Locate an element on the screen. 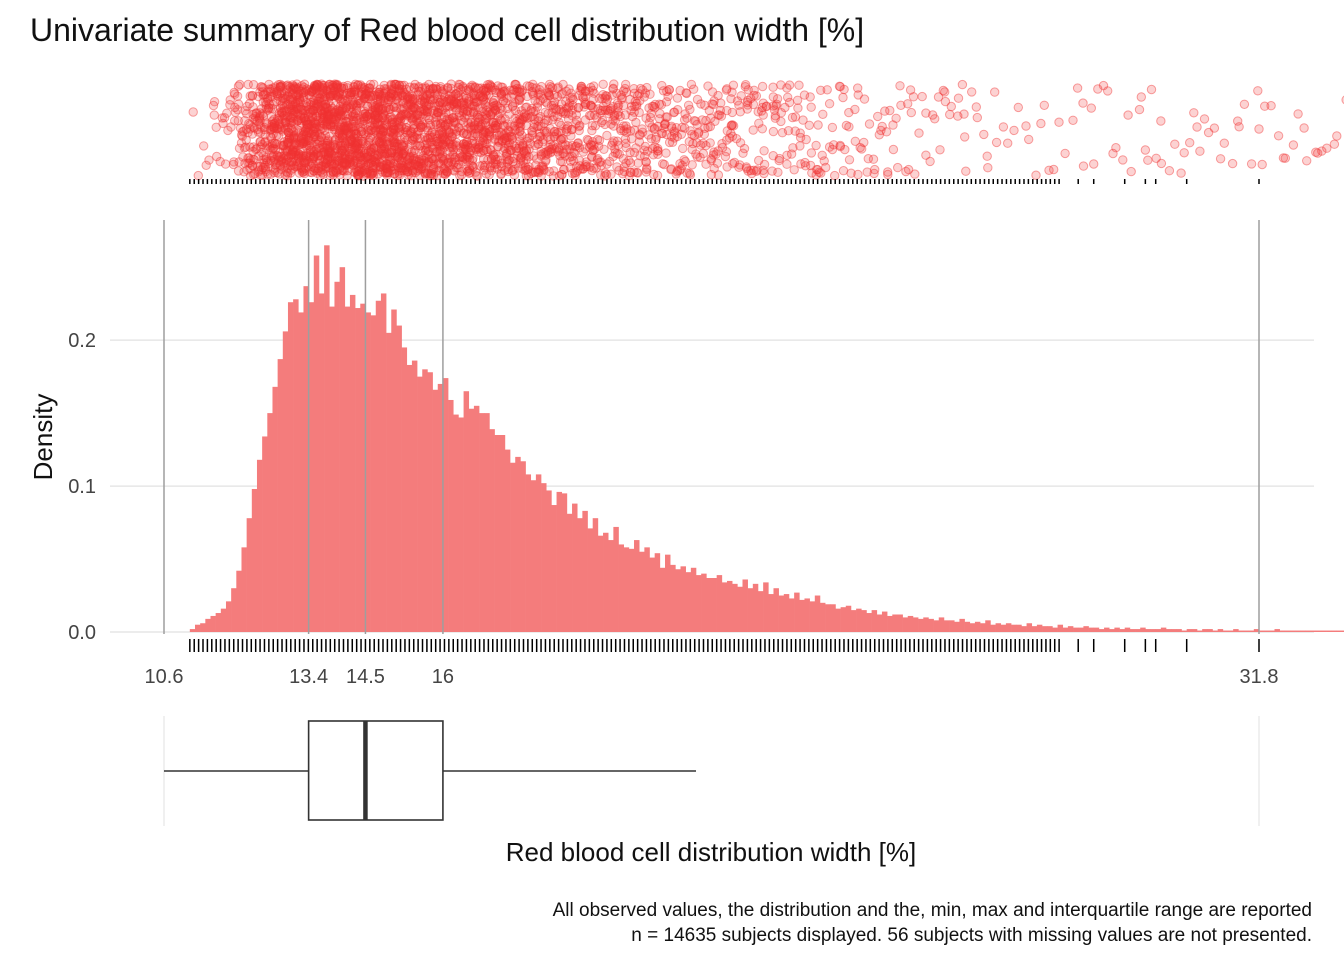 This screenshot has height=960, width=1344. jitter-panel is located at coordinates (766, 130).